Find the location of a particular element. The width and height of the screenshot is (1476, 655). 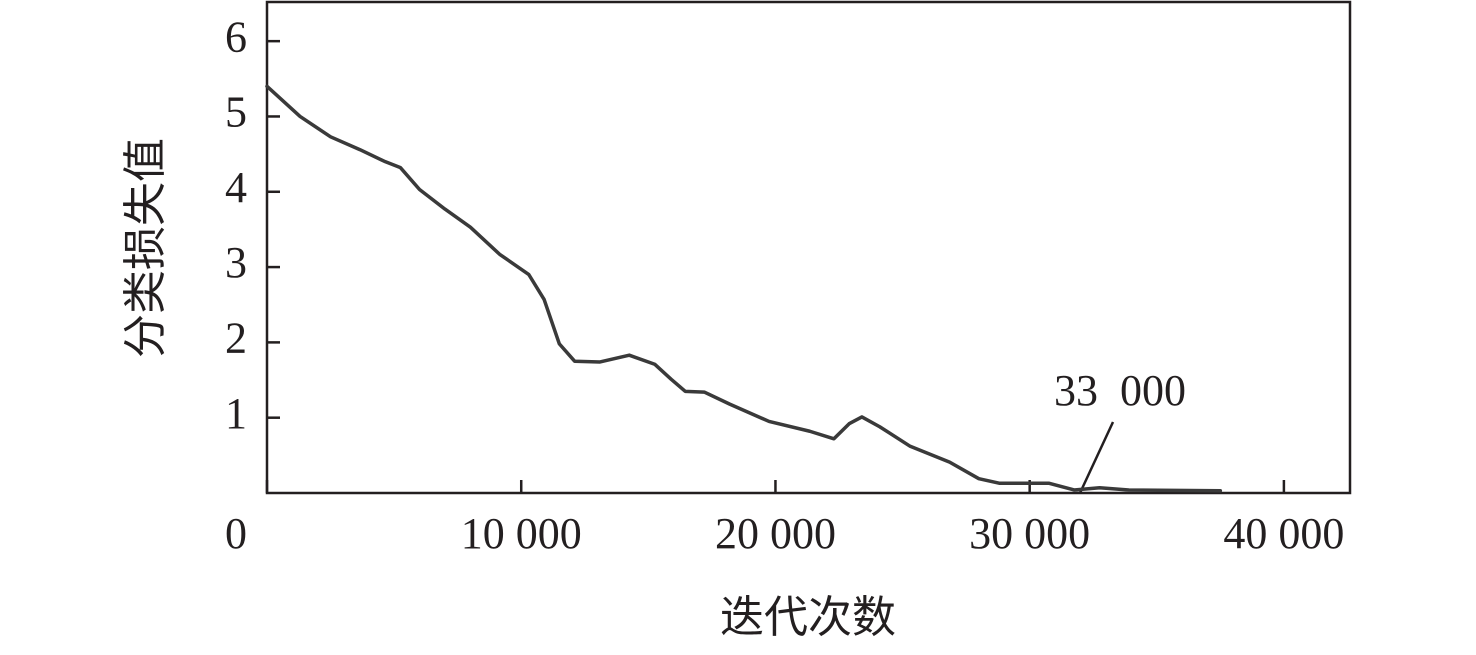

x-tick-label: 30 000 is located at coordinates (1029, 533).